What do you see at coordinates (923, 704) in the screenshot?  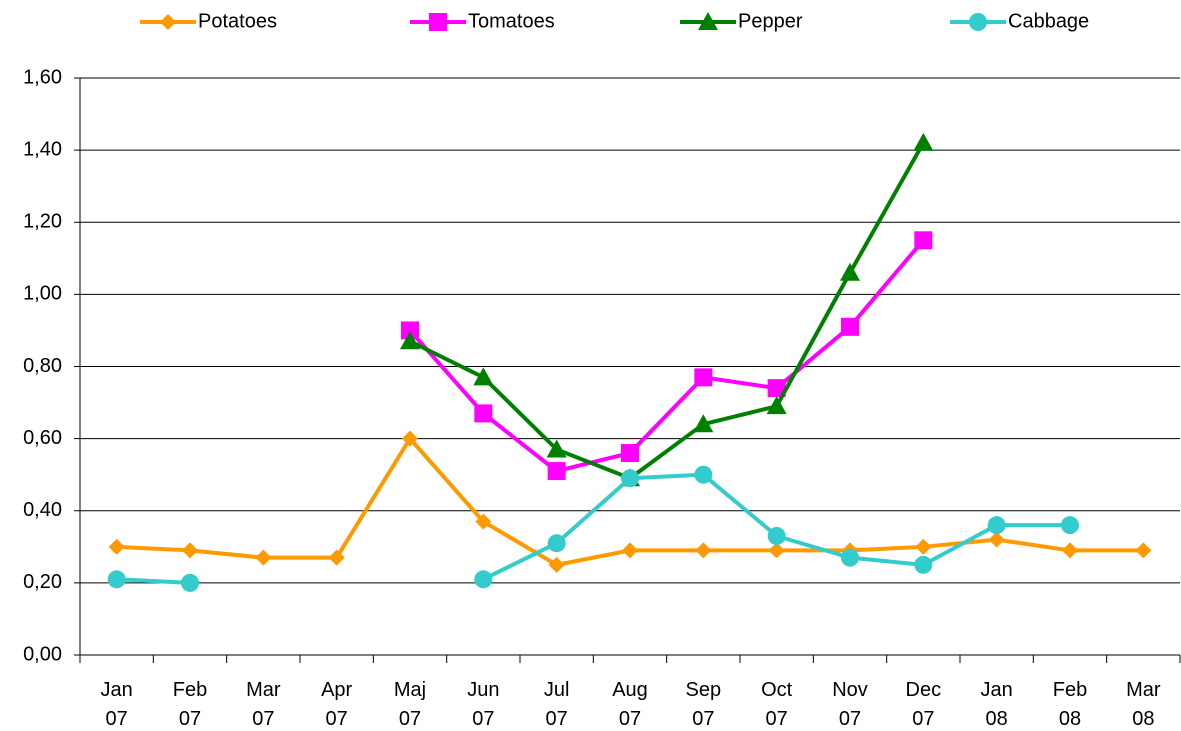 I see `x-tick-label: Dec 07` at bounding box center [923, 704].